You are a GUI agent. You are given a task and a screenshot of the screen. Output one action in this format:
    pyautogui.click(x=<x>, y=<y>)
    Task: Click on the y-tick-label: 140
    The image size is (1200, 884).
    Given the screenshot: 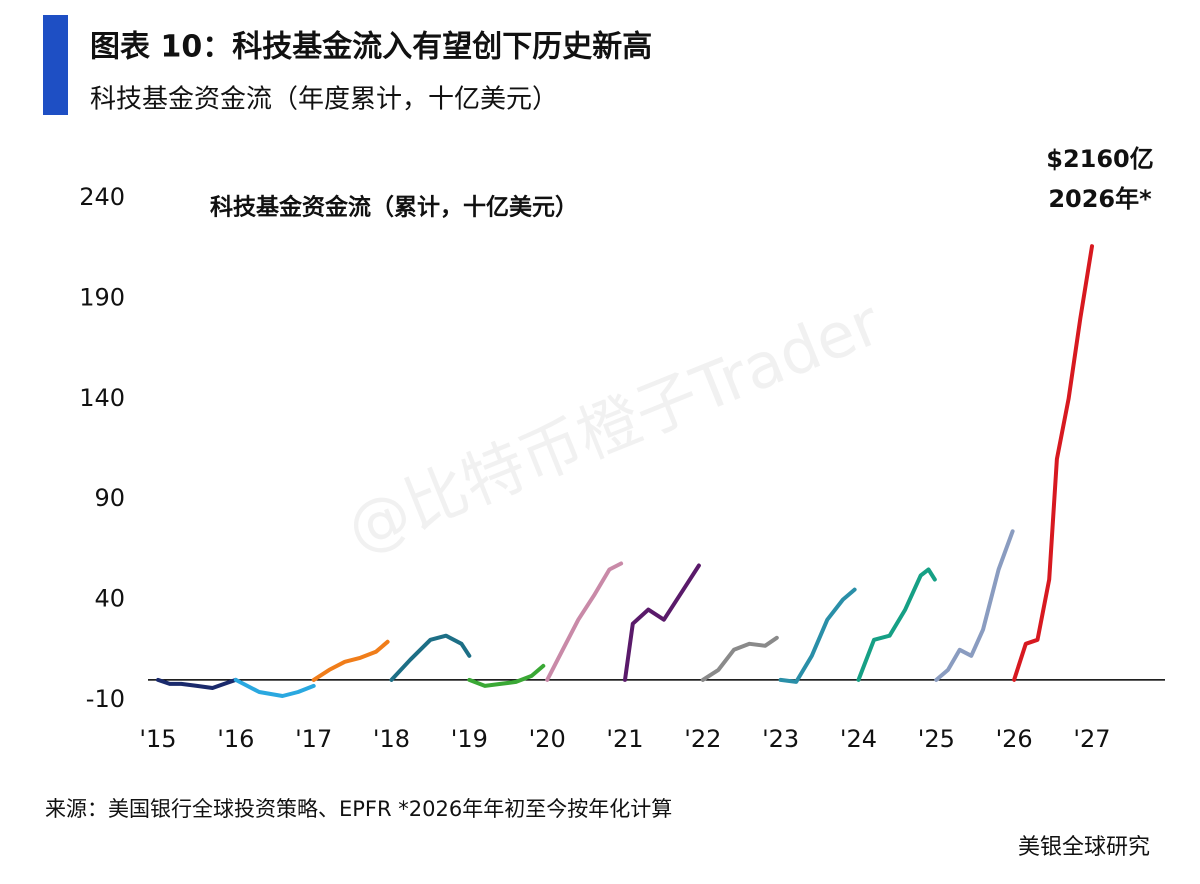 What is the action you would take?
    pyautogui.click(x=102, y=398)
    